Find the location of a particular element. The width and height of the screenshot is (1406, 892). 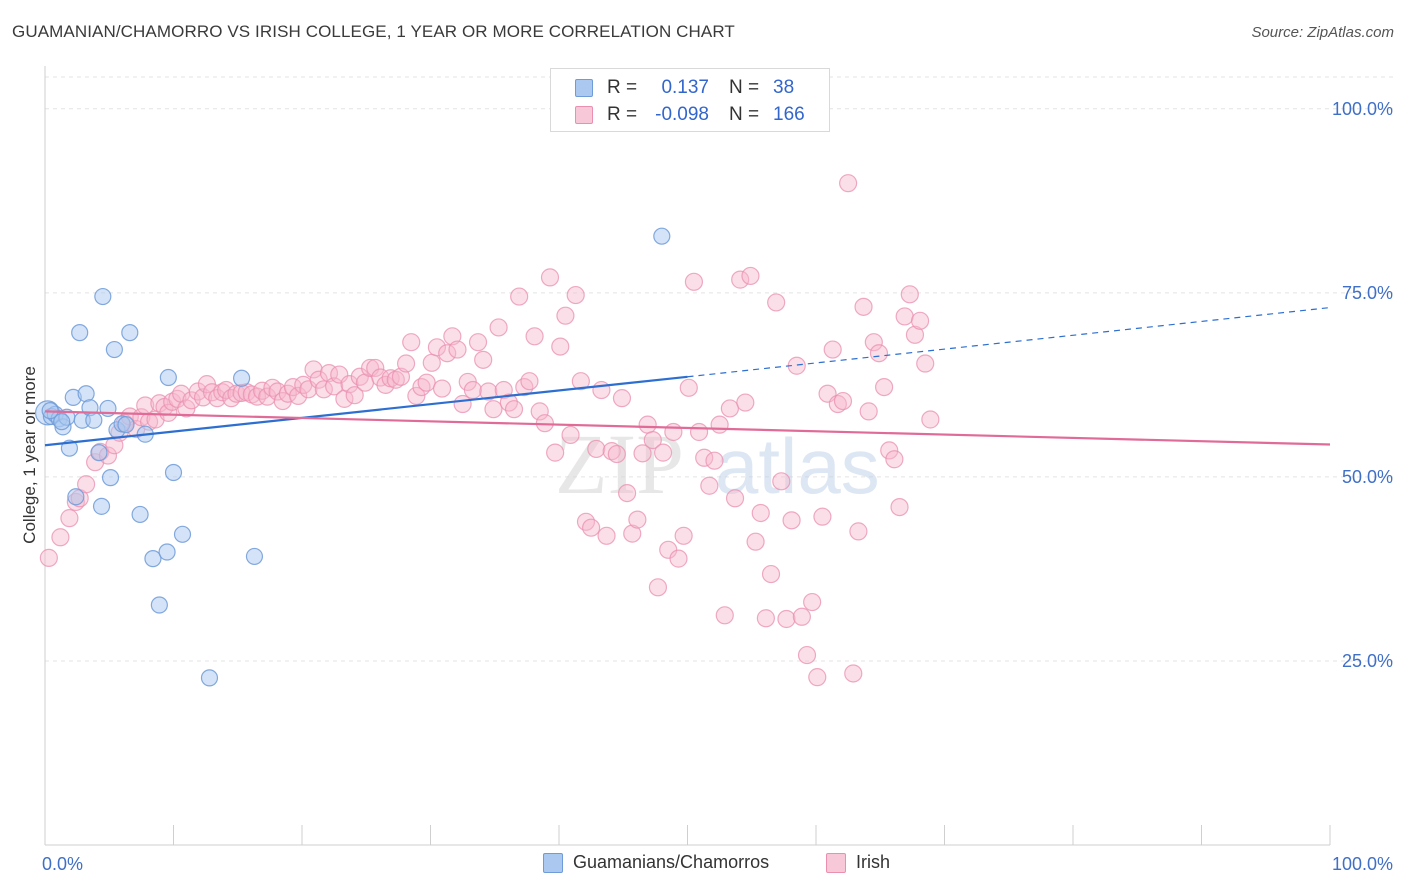

y-axis-title: College, 1 year or more is located at coordinates (29, 455).